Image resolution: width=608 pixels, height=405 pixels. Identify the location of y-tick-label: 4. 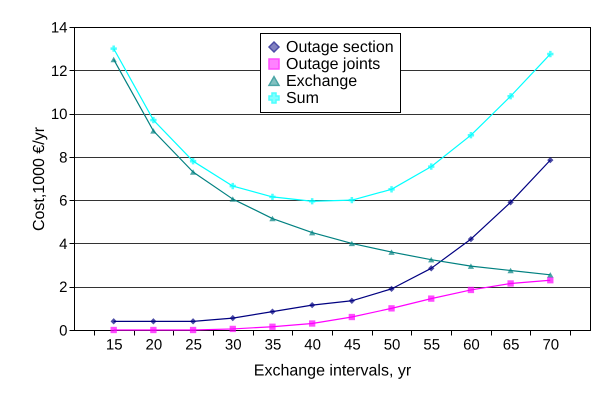
(63, 244).